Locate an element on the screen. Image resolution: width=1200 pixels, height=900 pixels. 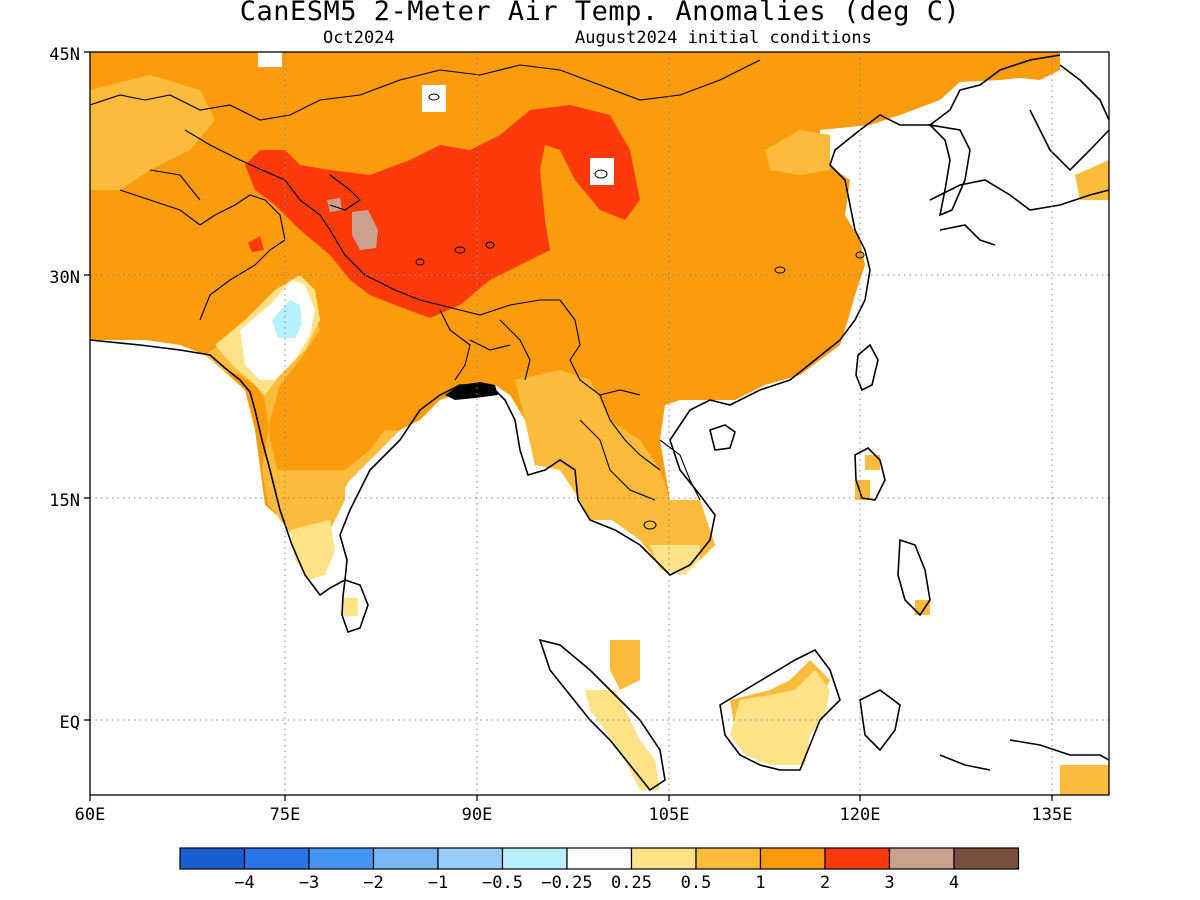
lon-label-120e: 120E is located at coordinates (860, 815).